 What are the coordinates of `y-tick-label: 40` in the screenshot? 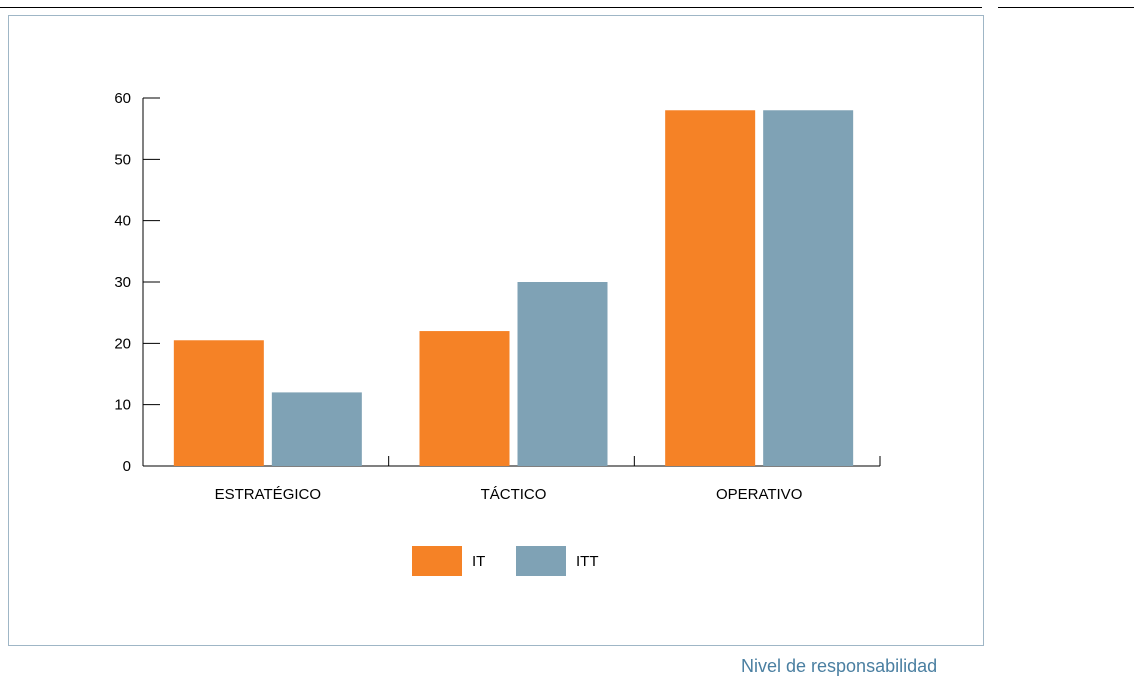 It's located at (122, 221).